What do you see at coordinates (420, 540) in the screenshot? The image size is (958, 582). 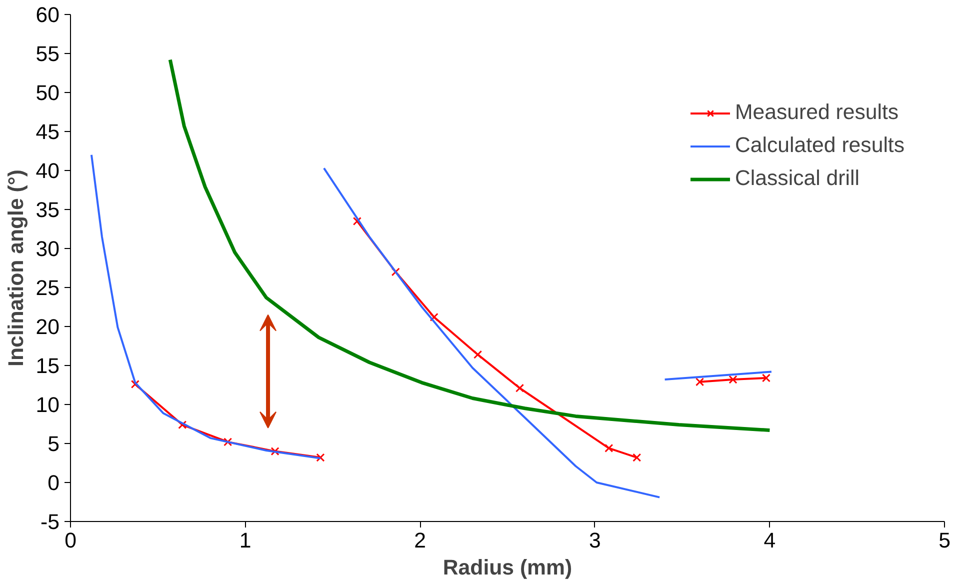 I see `x-tick-label: 2` at bounding box center [420, 540].